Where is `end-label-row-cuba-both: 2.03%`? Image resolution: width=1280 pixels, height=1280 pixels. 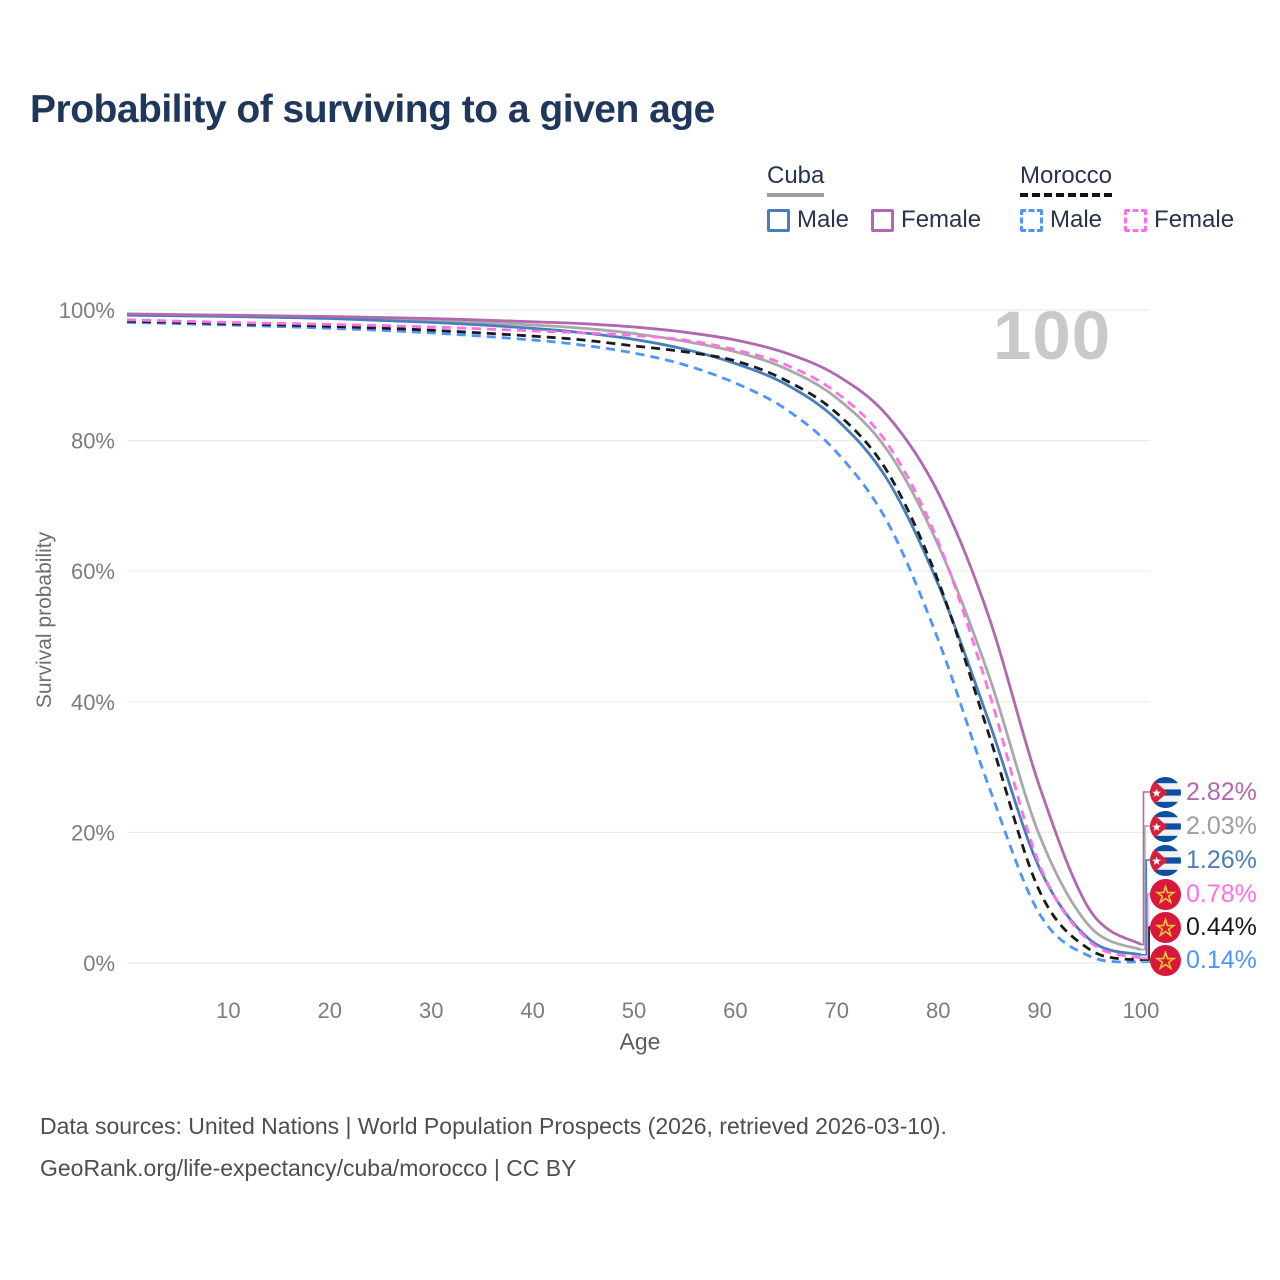
end-label-row-cuba-both: 2.03% is located at coordinates (1203, 826).